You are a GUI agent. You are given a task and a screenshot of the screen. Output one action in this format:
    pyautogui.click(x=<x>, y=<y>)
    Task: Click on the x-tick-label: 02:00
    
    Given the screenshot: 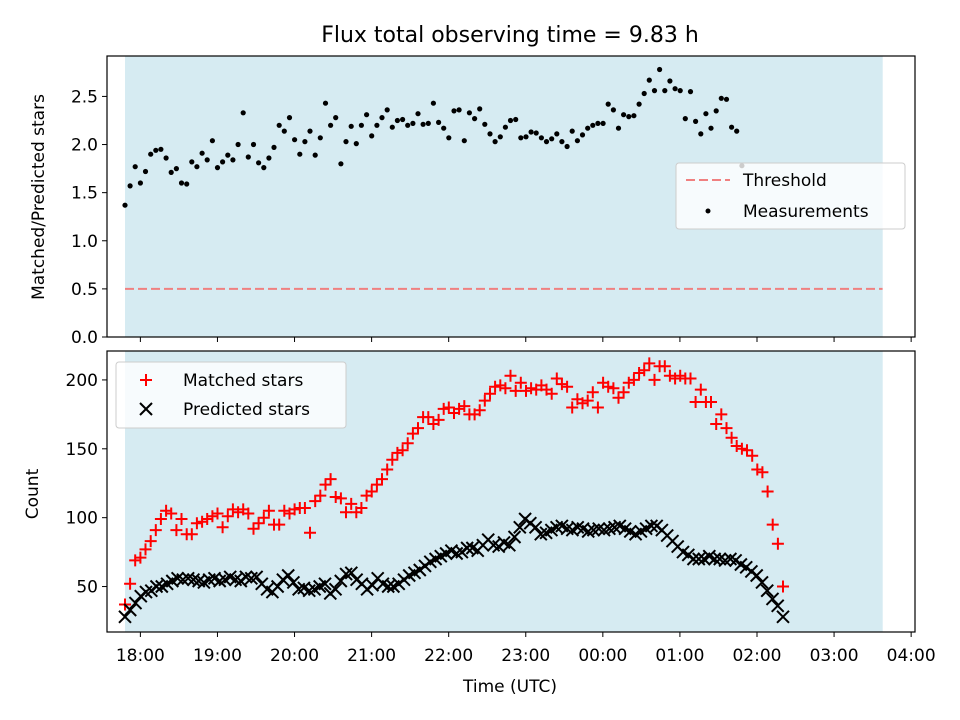 What is the action you would take?
    pyautogui.click(x=756, y=656)
    